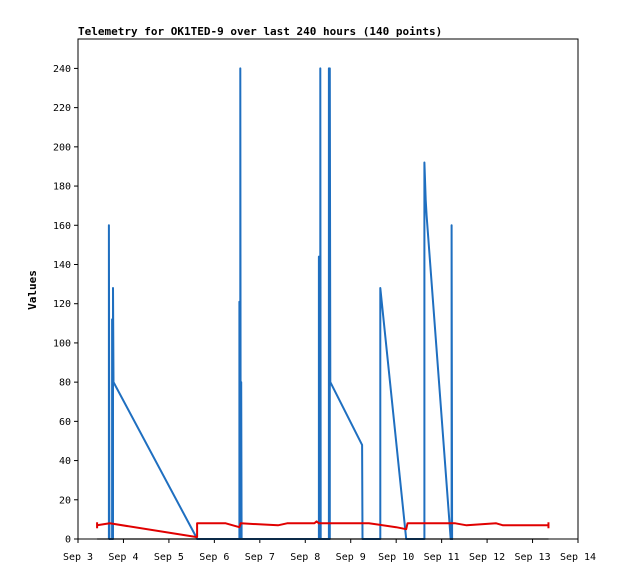 This screenshot has height=579, width=618. Describe the element at coordinates (68, 540) in the screenshot. I see `y-tick-label: 0` at that location.